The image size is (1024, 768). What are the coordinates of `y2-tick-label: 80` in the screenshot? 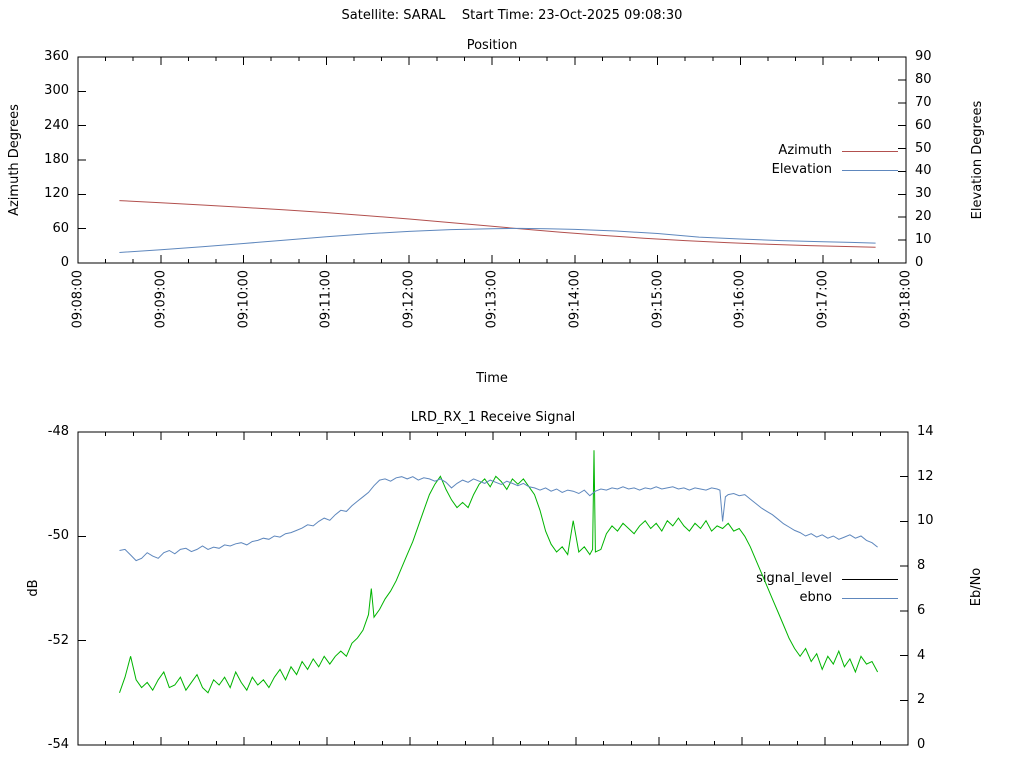 It's located at (923, 79).